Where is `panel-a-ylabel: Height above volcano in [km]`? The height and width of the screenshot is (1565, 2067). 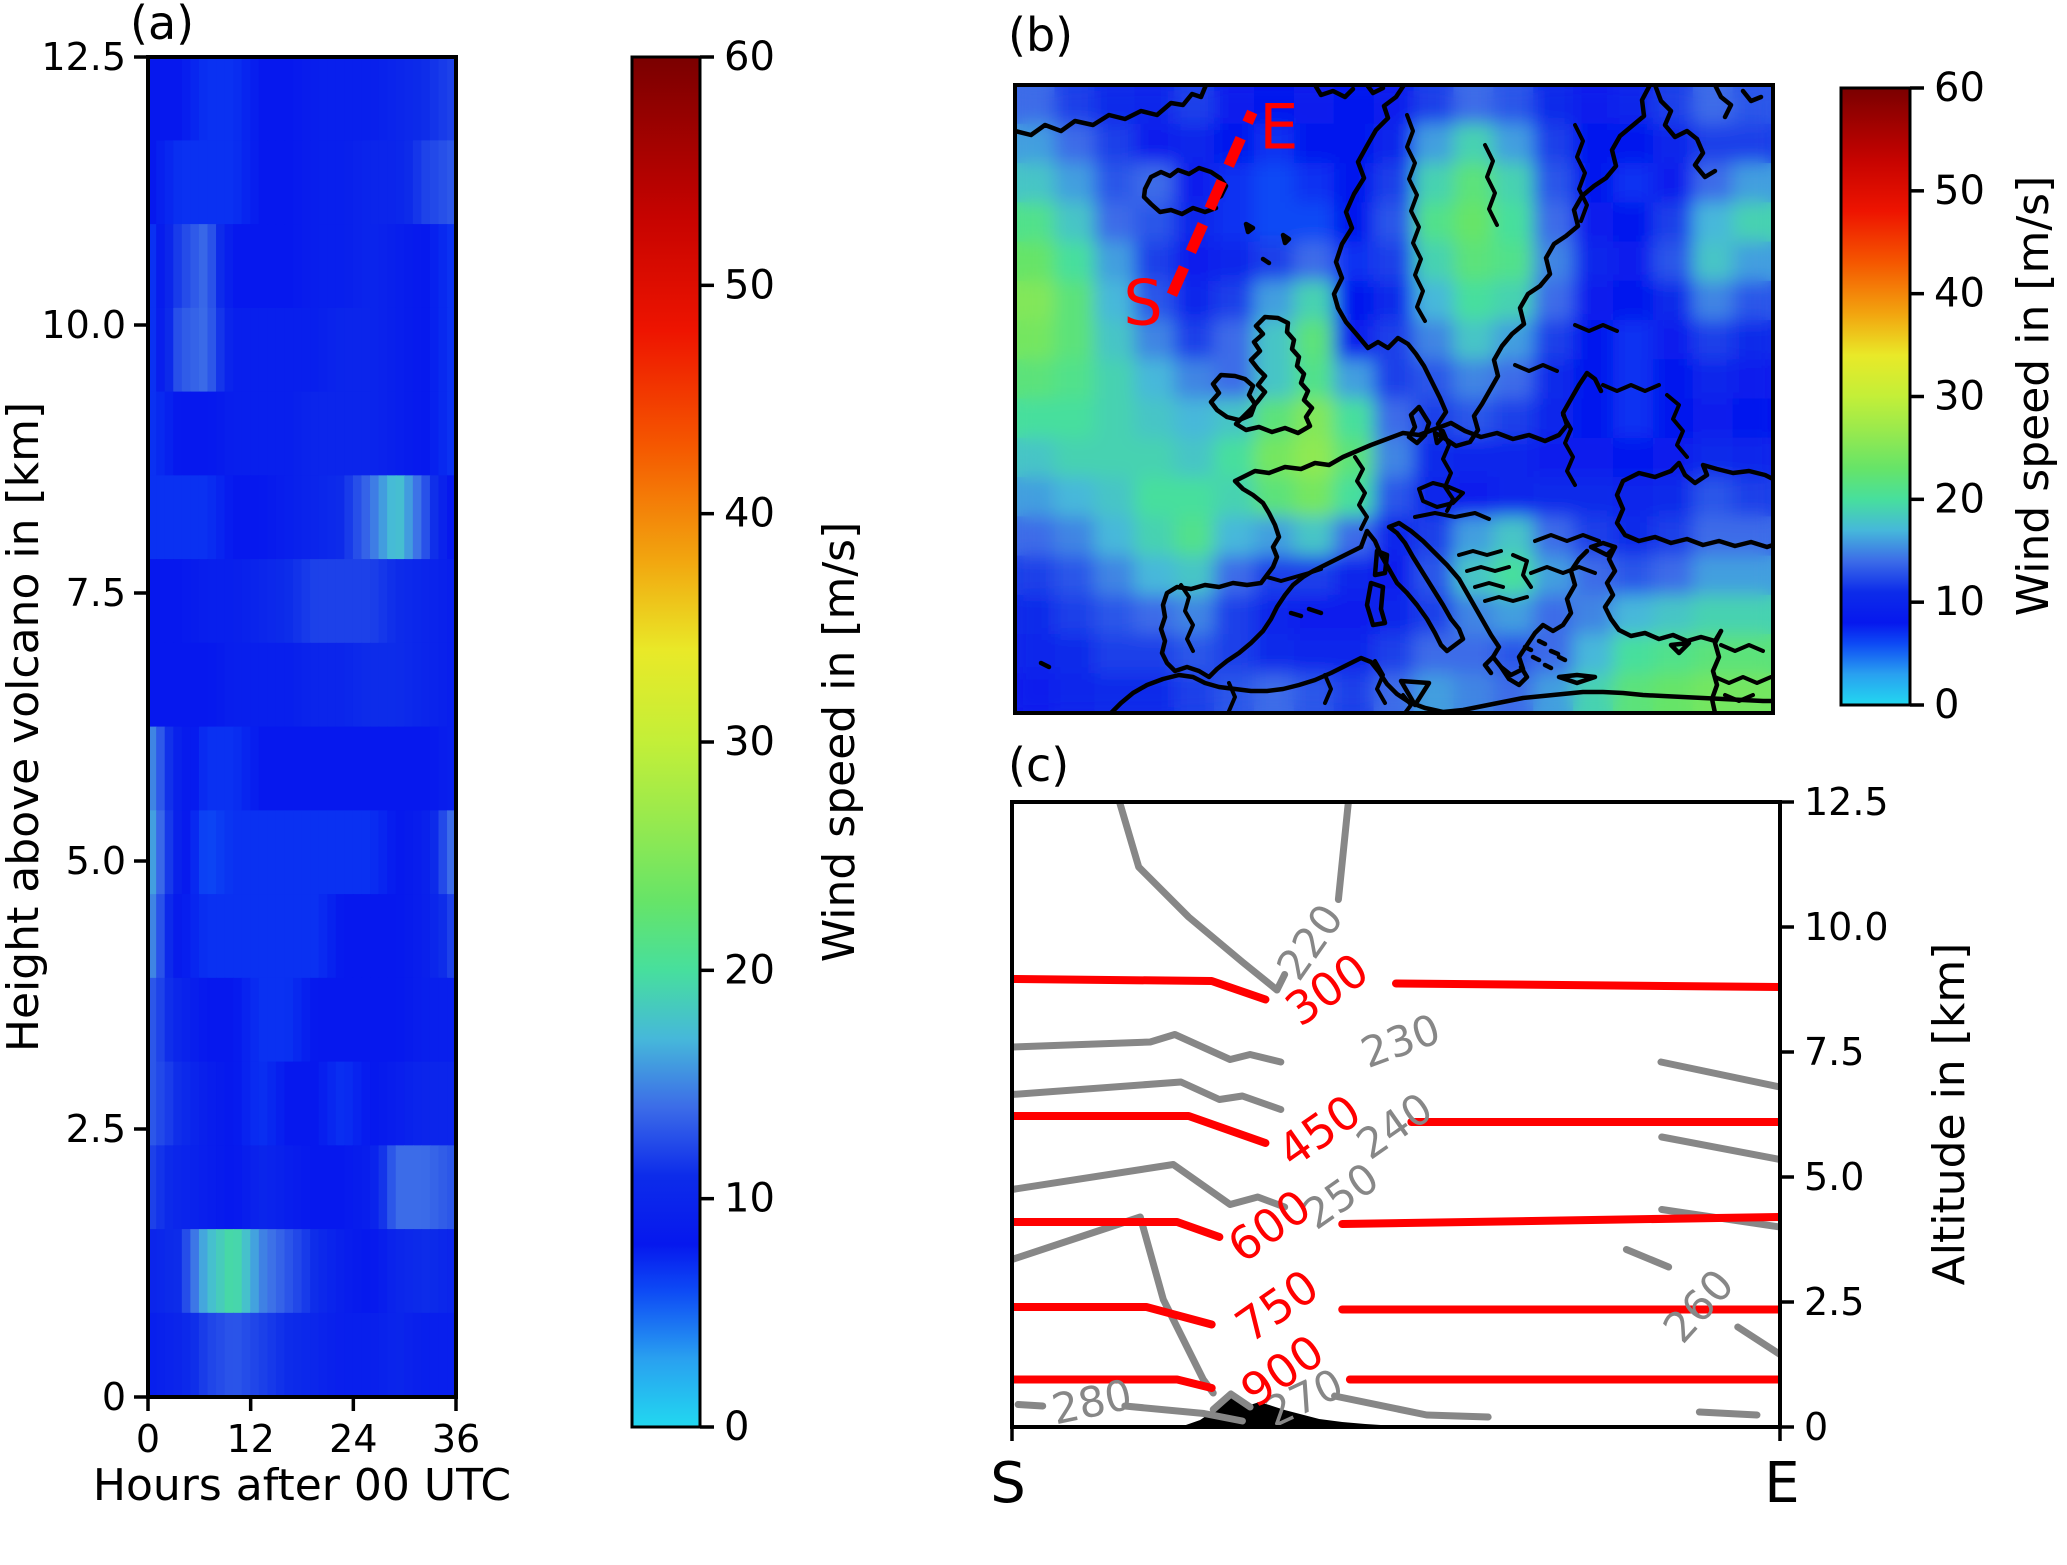 panel-a-ylabel: Height above volcano in [km] is located at coordinates (24, 727).